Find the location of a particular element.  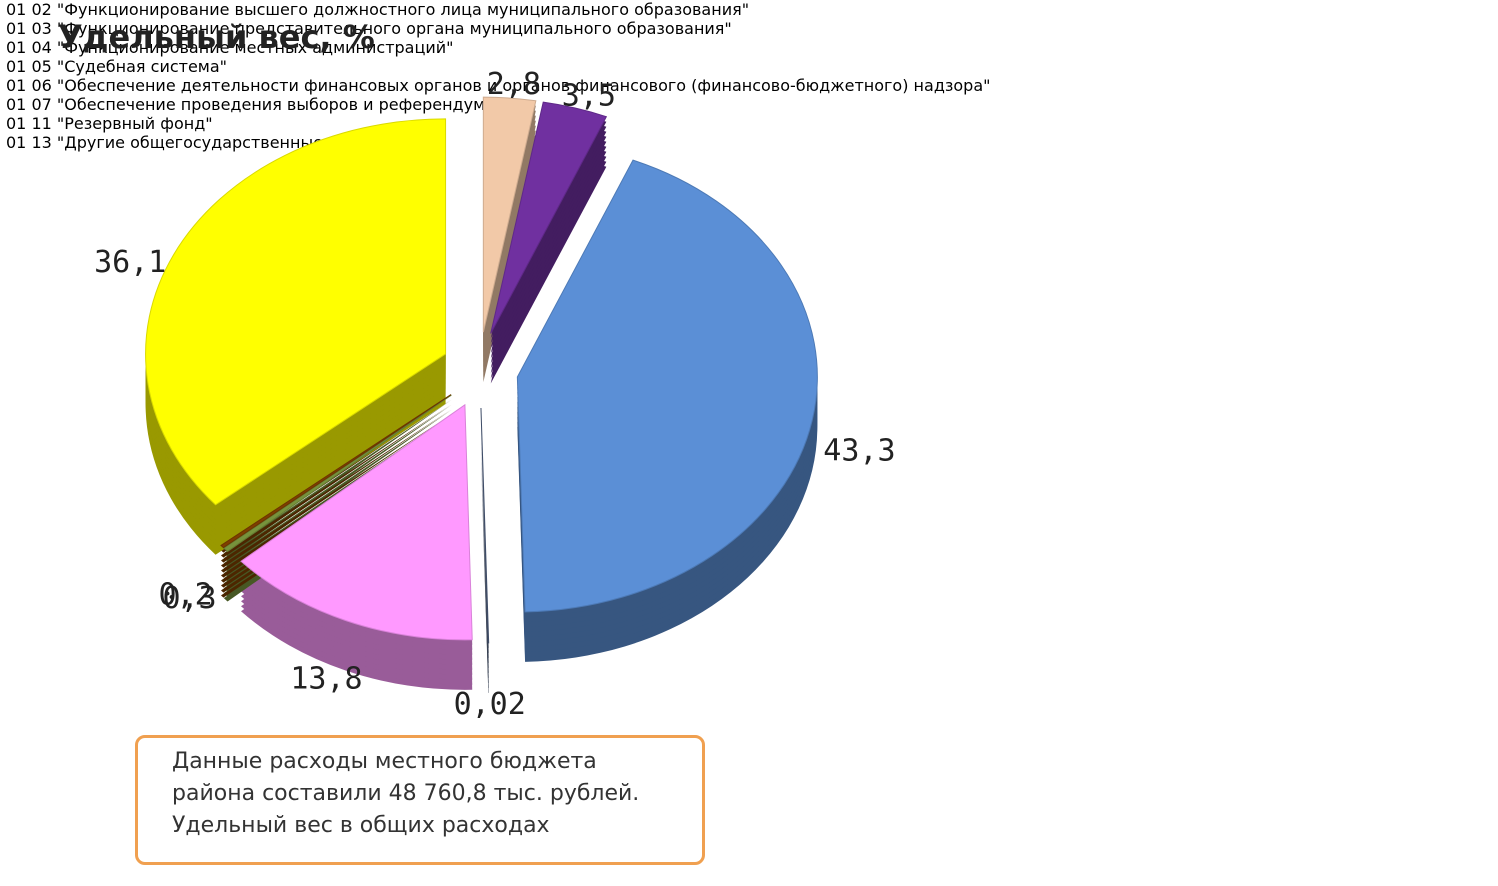

legend-item: 01 05 "Судебная система" is located at coordinates (749, 66).